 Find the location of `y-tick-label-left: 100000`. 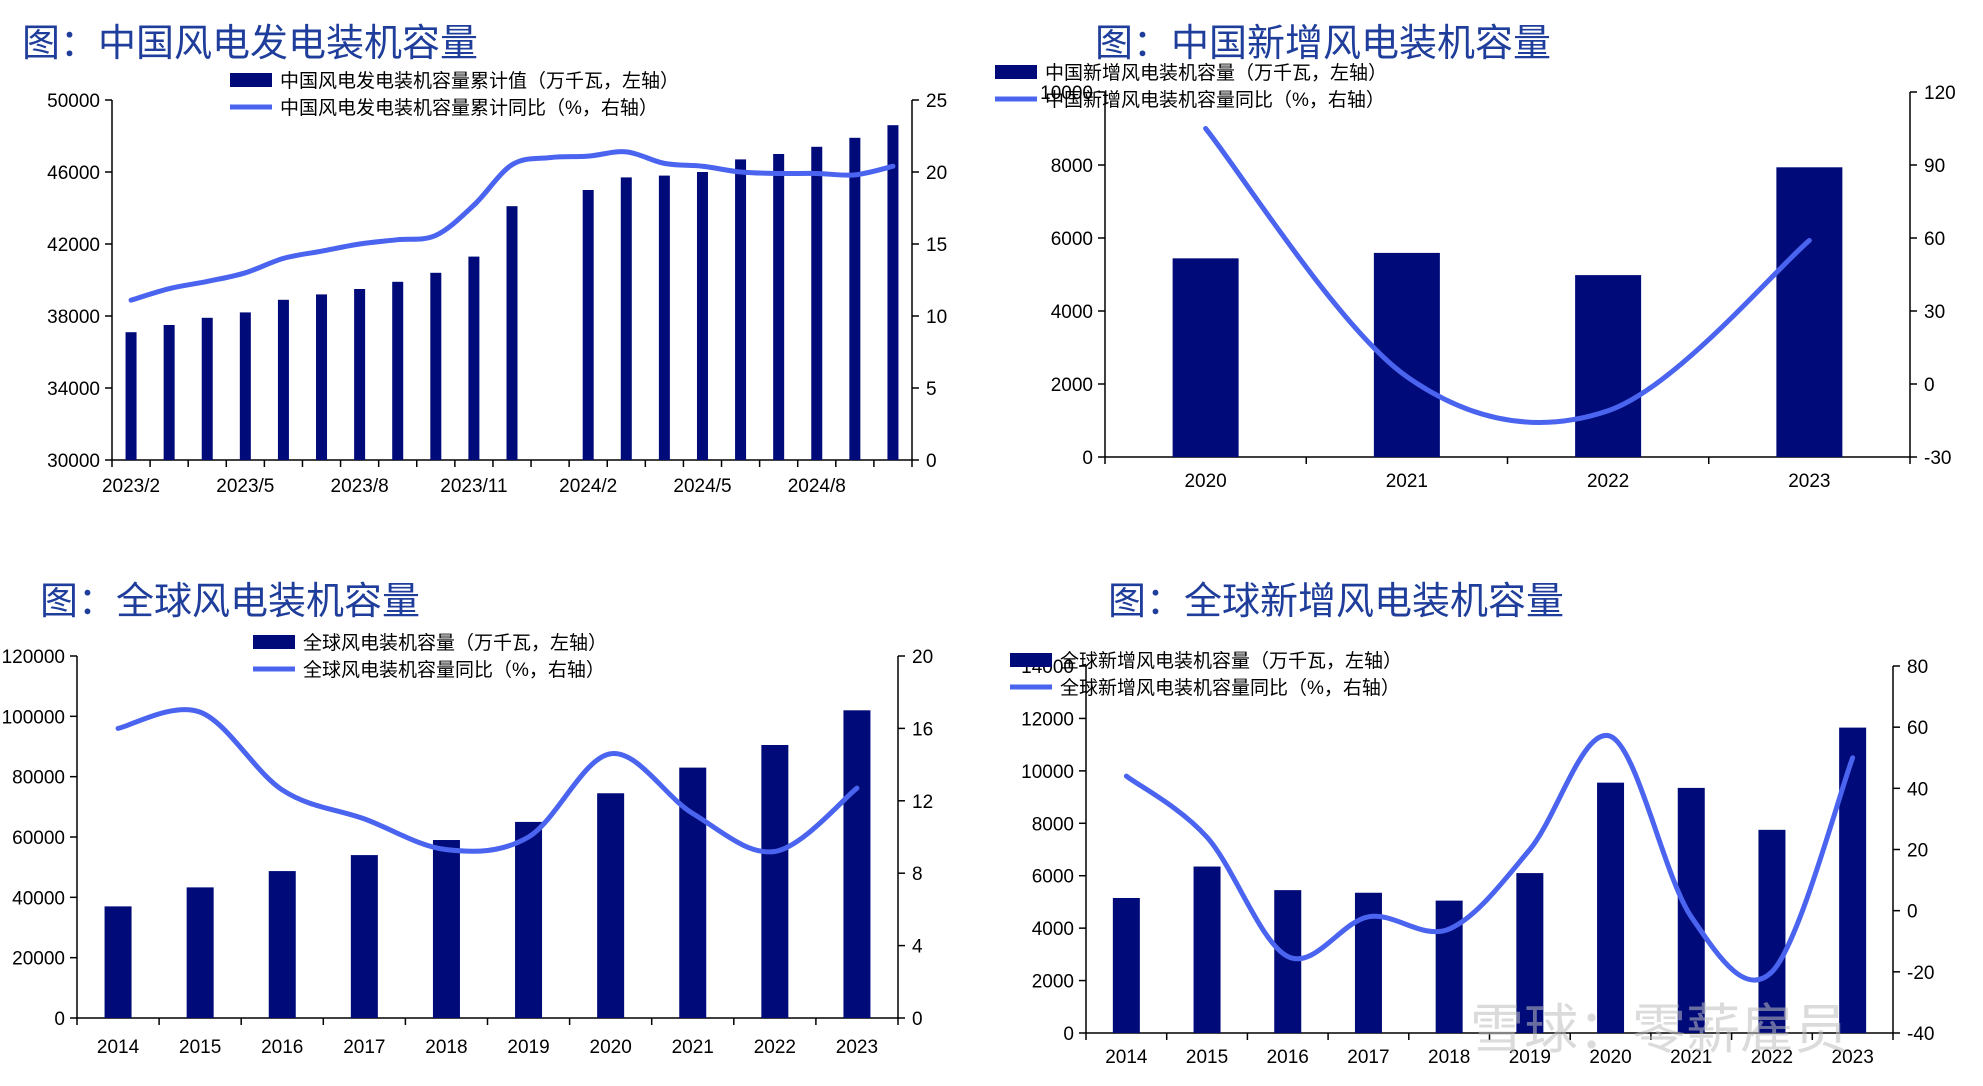

y-tick-label-left: 100000 is located at coordinates (33, 717).